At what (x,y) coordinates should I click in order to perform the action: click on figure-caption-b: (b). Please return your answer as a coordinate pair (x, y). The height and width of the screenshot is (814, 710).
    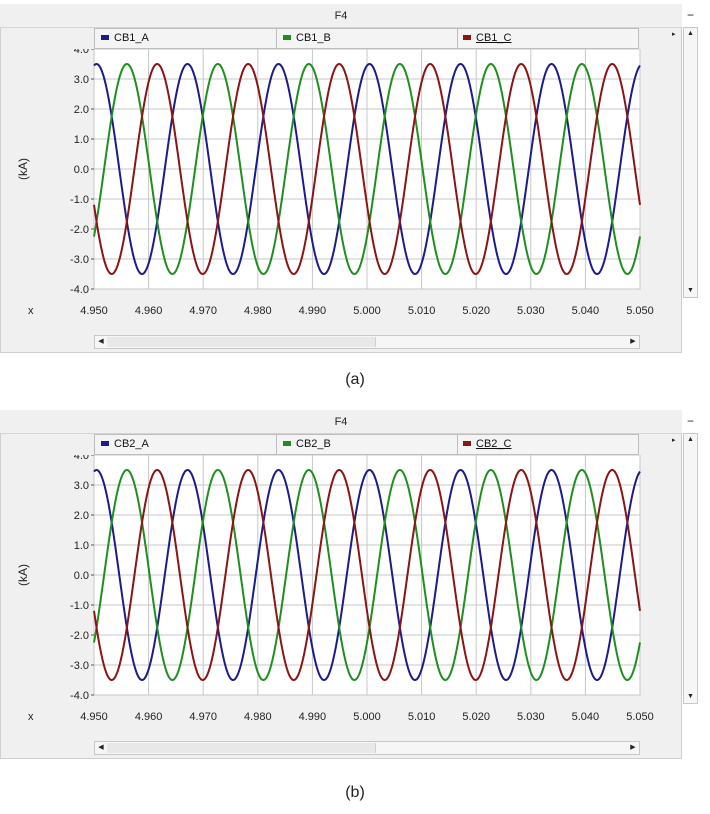
    Looking at the image, I should click on (355, 792).